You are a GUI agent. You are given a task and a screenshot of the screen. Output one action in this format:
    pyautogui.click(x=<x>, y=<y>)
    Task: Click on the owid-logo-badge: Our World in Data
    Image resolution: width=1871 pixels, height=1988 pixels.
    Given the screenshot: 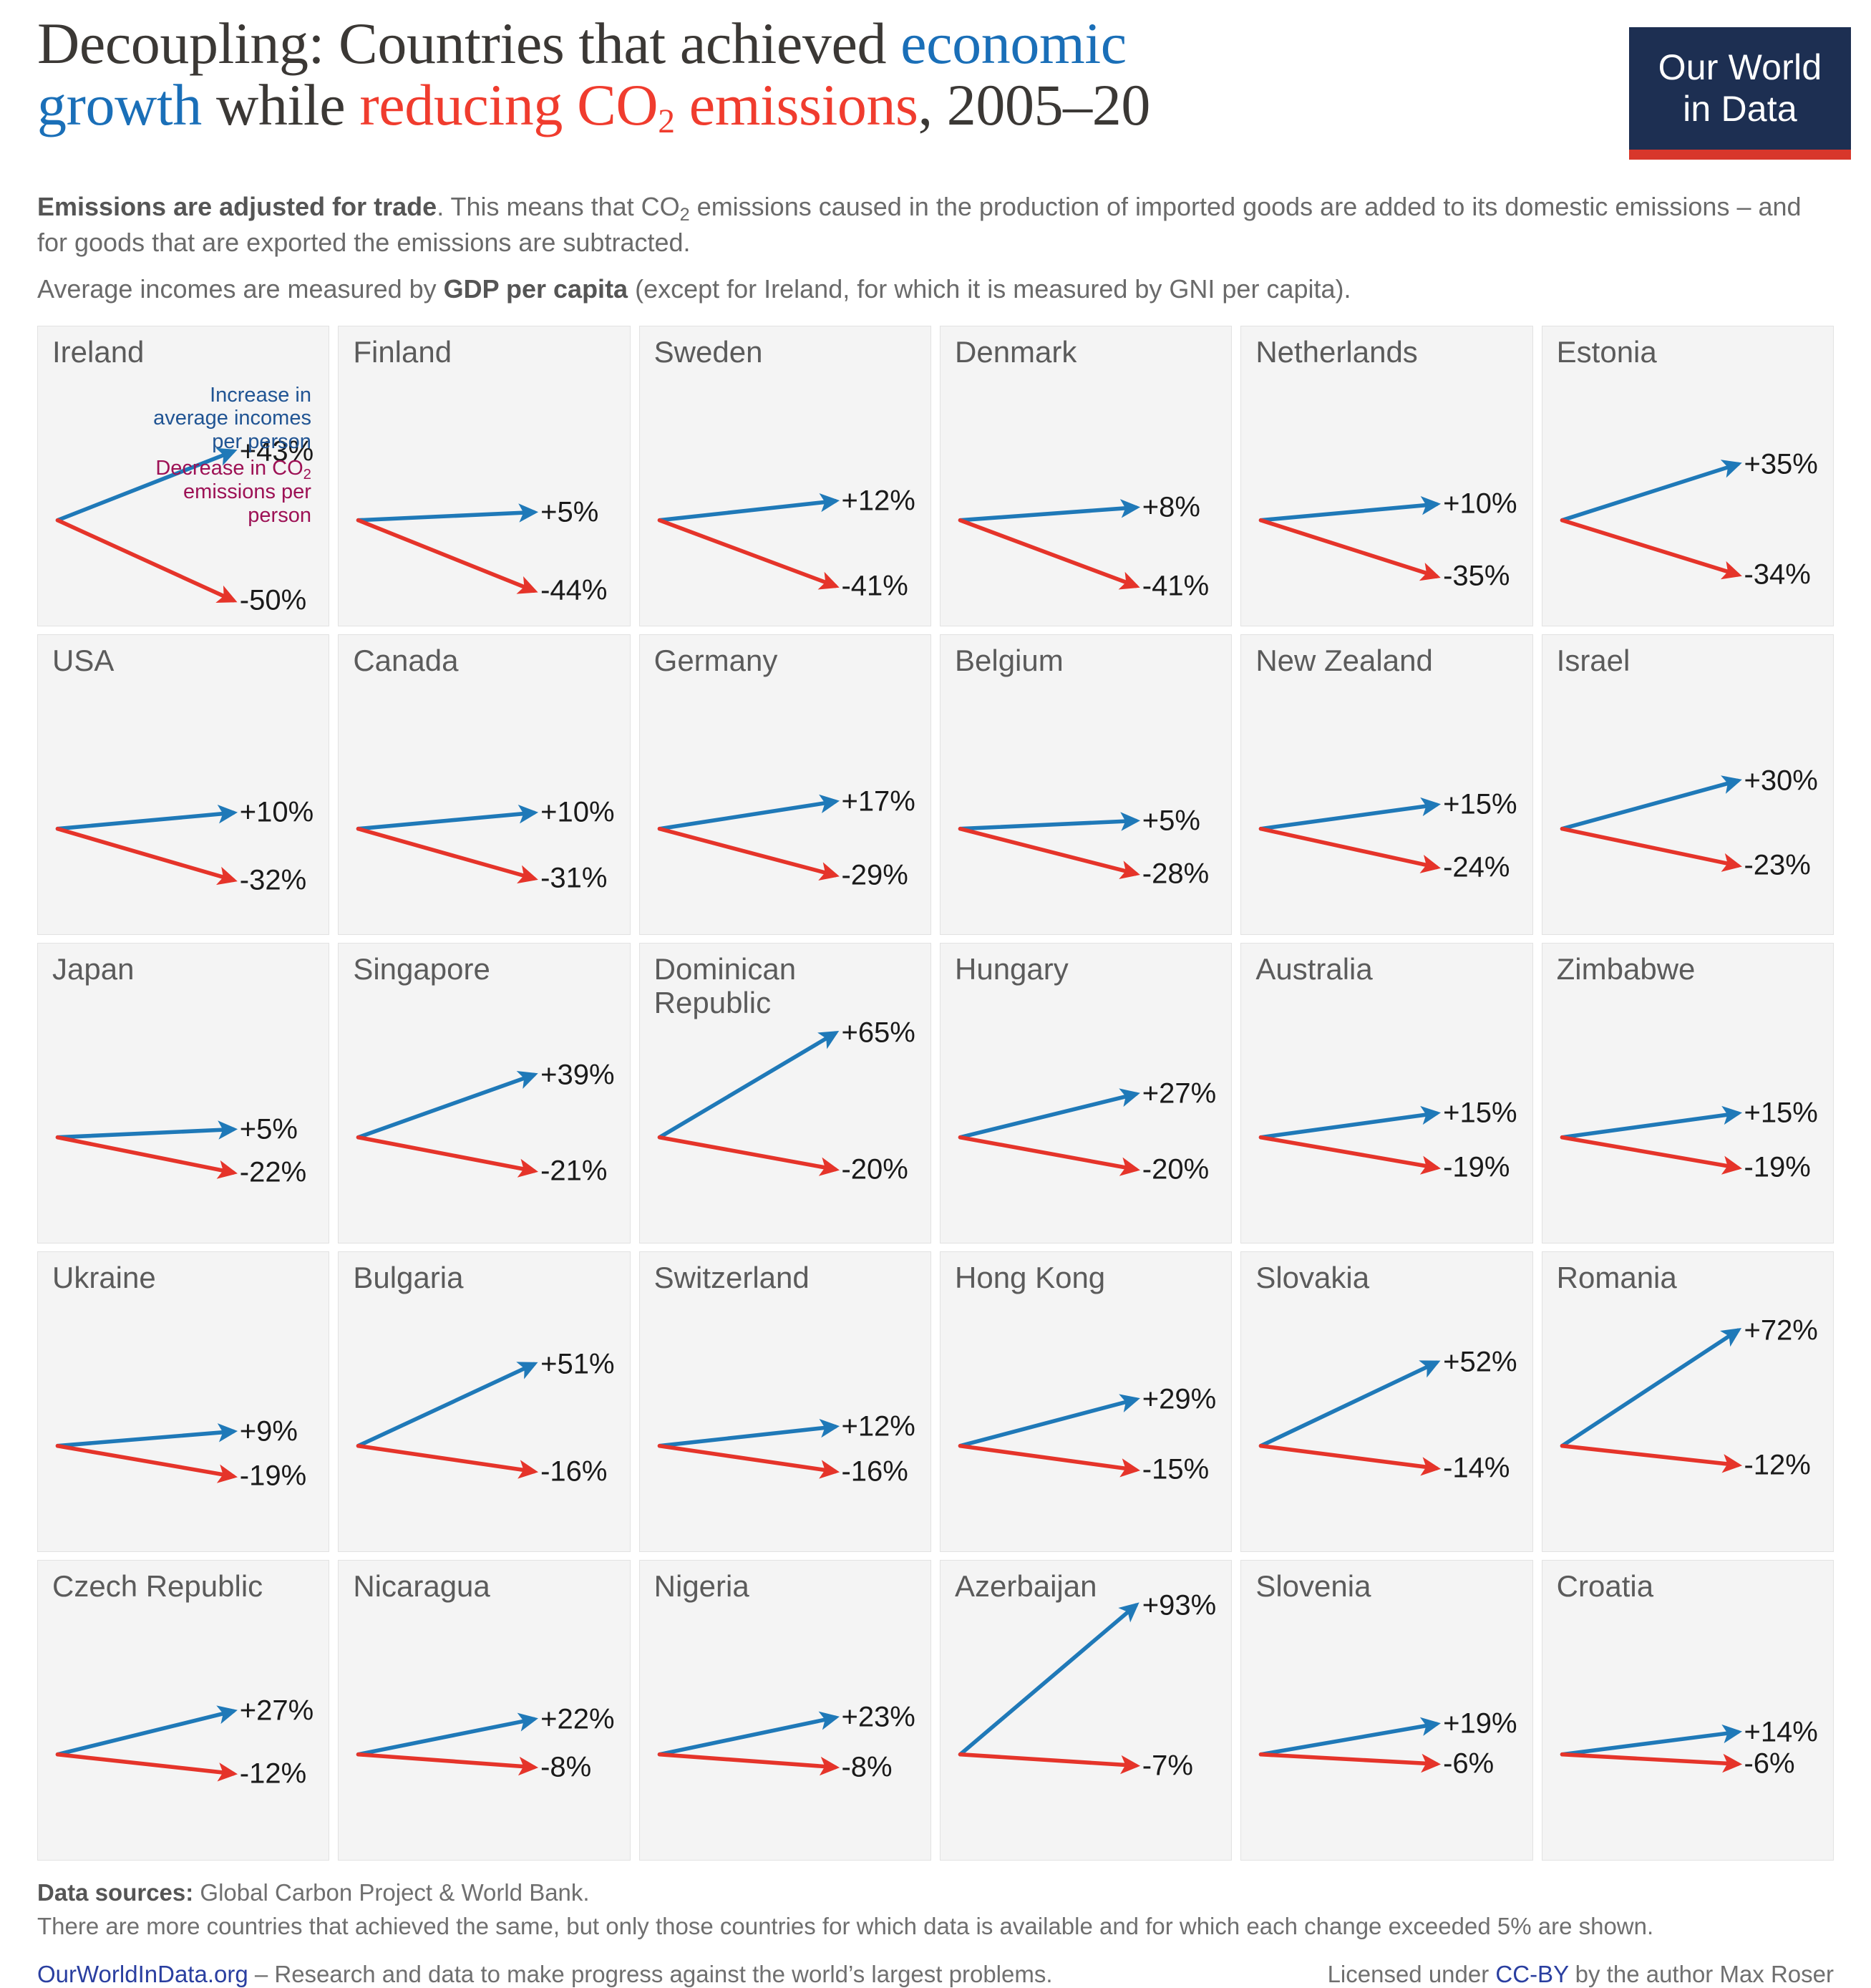 What is the action you would take?
    pyautogui.click(x=1740, y=93)
    